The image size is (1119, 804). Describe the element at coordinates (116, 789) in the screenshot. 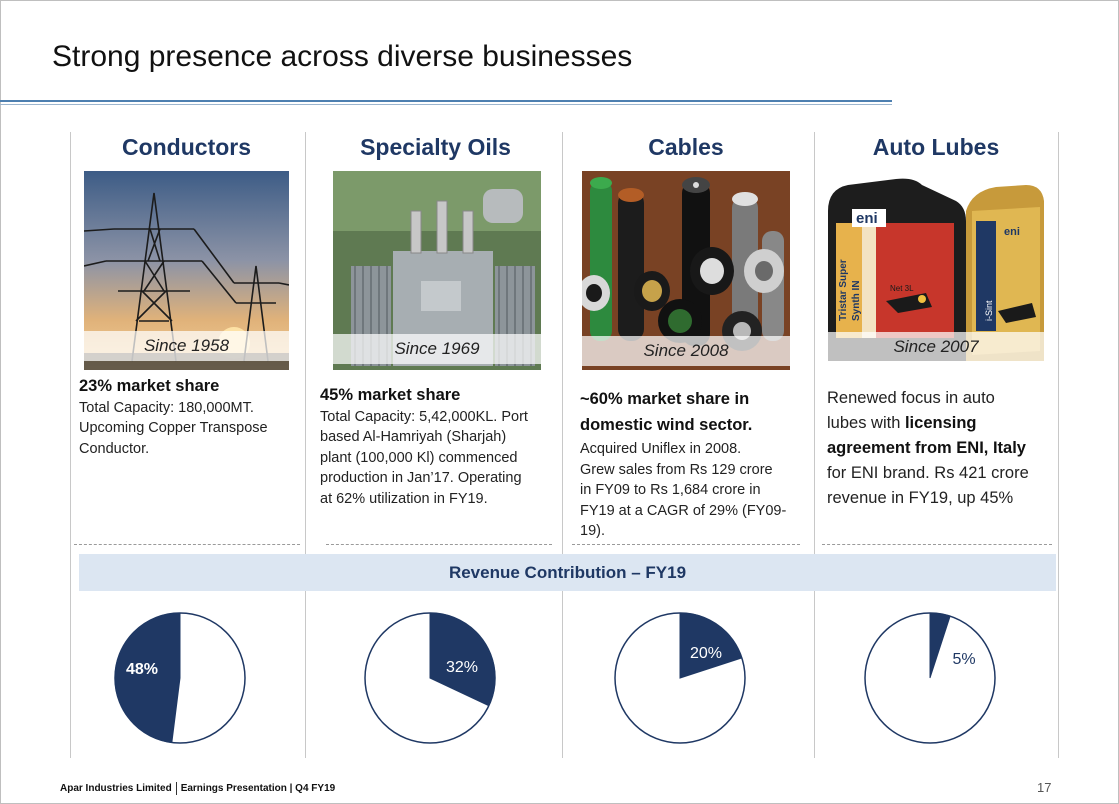

I see `footer-company: Apar Industries Limited` at that location.